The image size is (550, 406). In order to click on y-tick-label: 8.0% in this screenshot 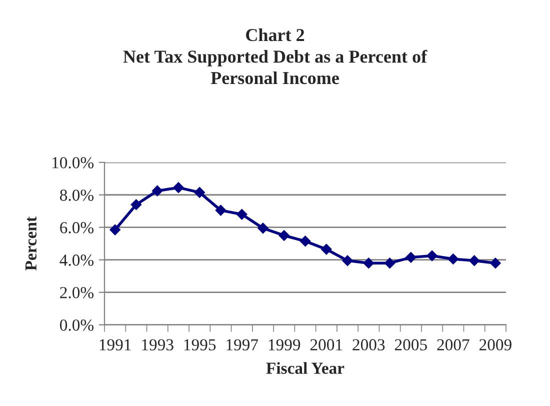, I will do `click(77, 195)`.